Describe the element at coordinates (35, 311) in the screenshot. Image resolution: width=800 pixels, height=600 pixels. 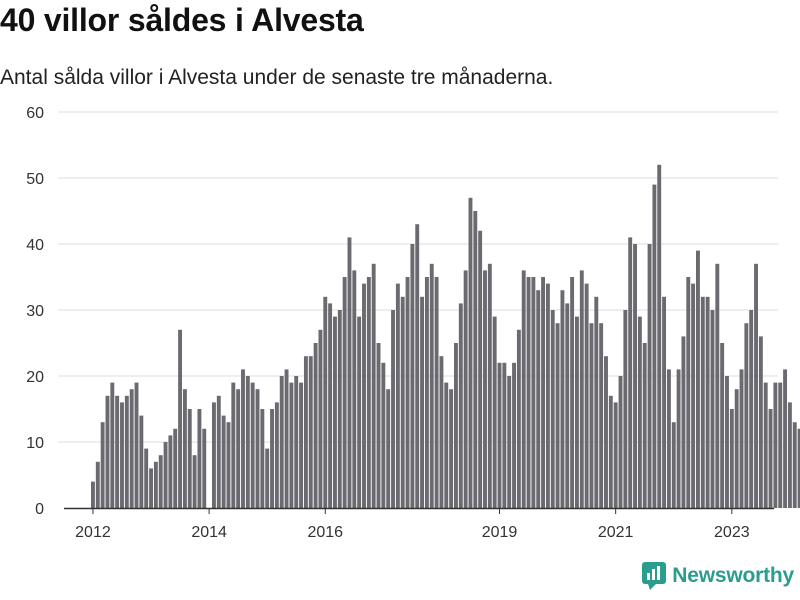
I see `y-tick-label: 30` at that location.